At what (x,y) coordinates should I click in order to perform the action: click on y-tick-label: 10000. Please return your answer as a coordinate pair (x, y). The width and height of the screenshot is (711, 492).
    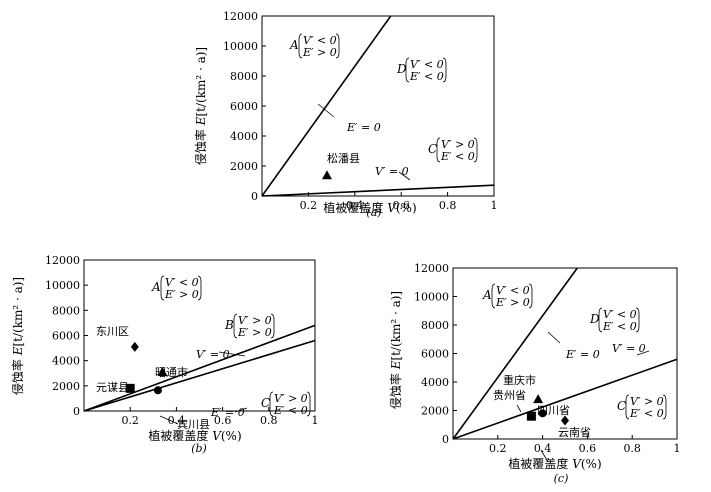
    Looking at the image, I should click on (240, 46).